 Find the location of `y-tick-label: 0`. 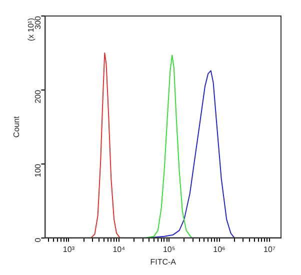

y-tick-label: 0 is located at coordinates (37, 239).